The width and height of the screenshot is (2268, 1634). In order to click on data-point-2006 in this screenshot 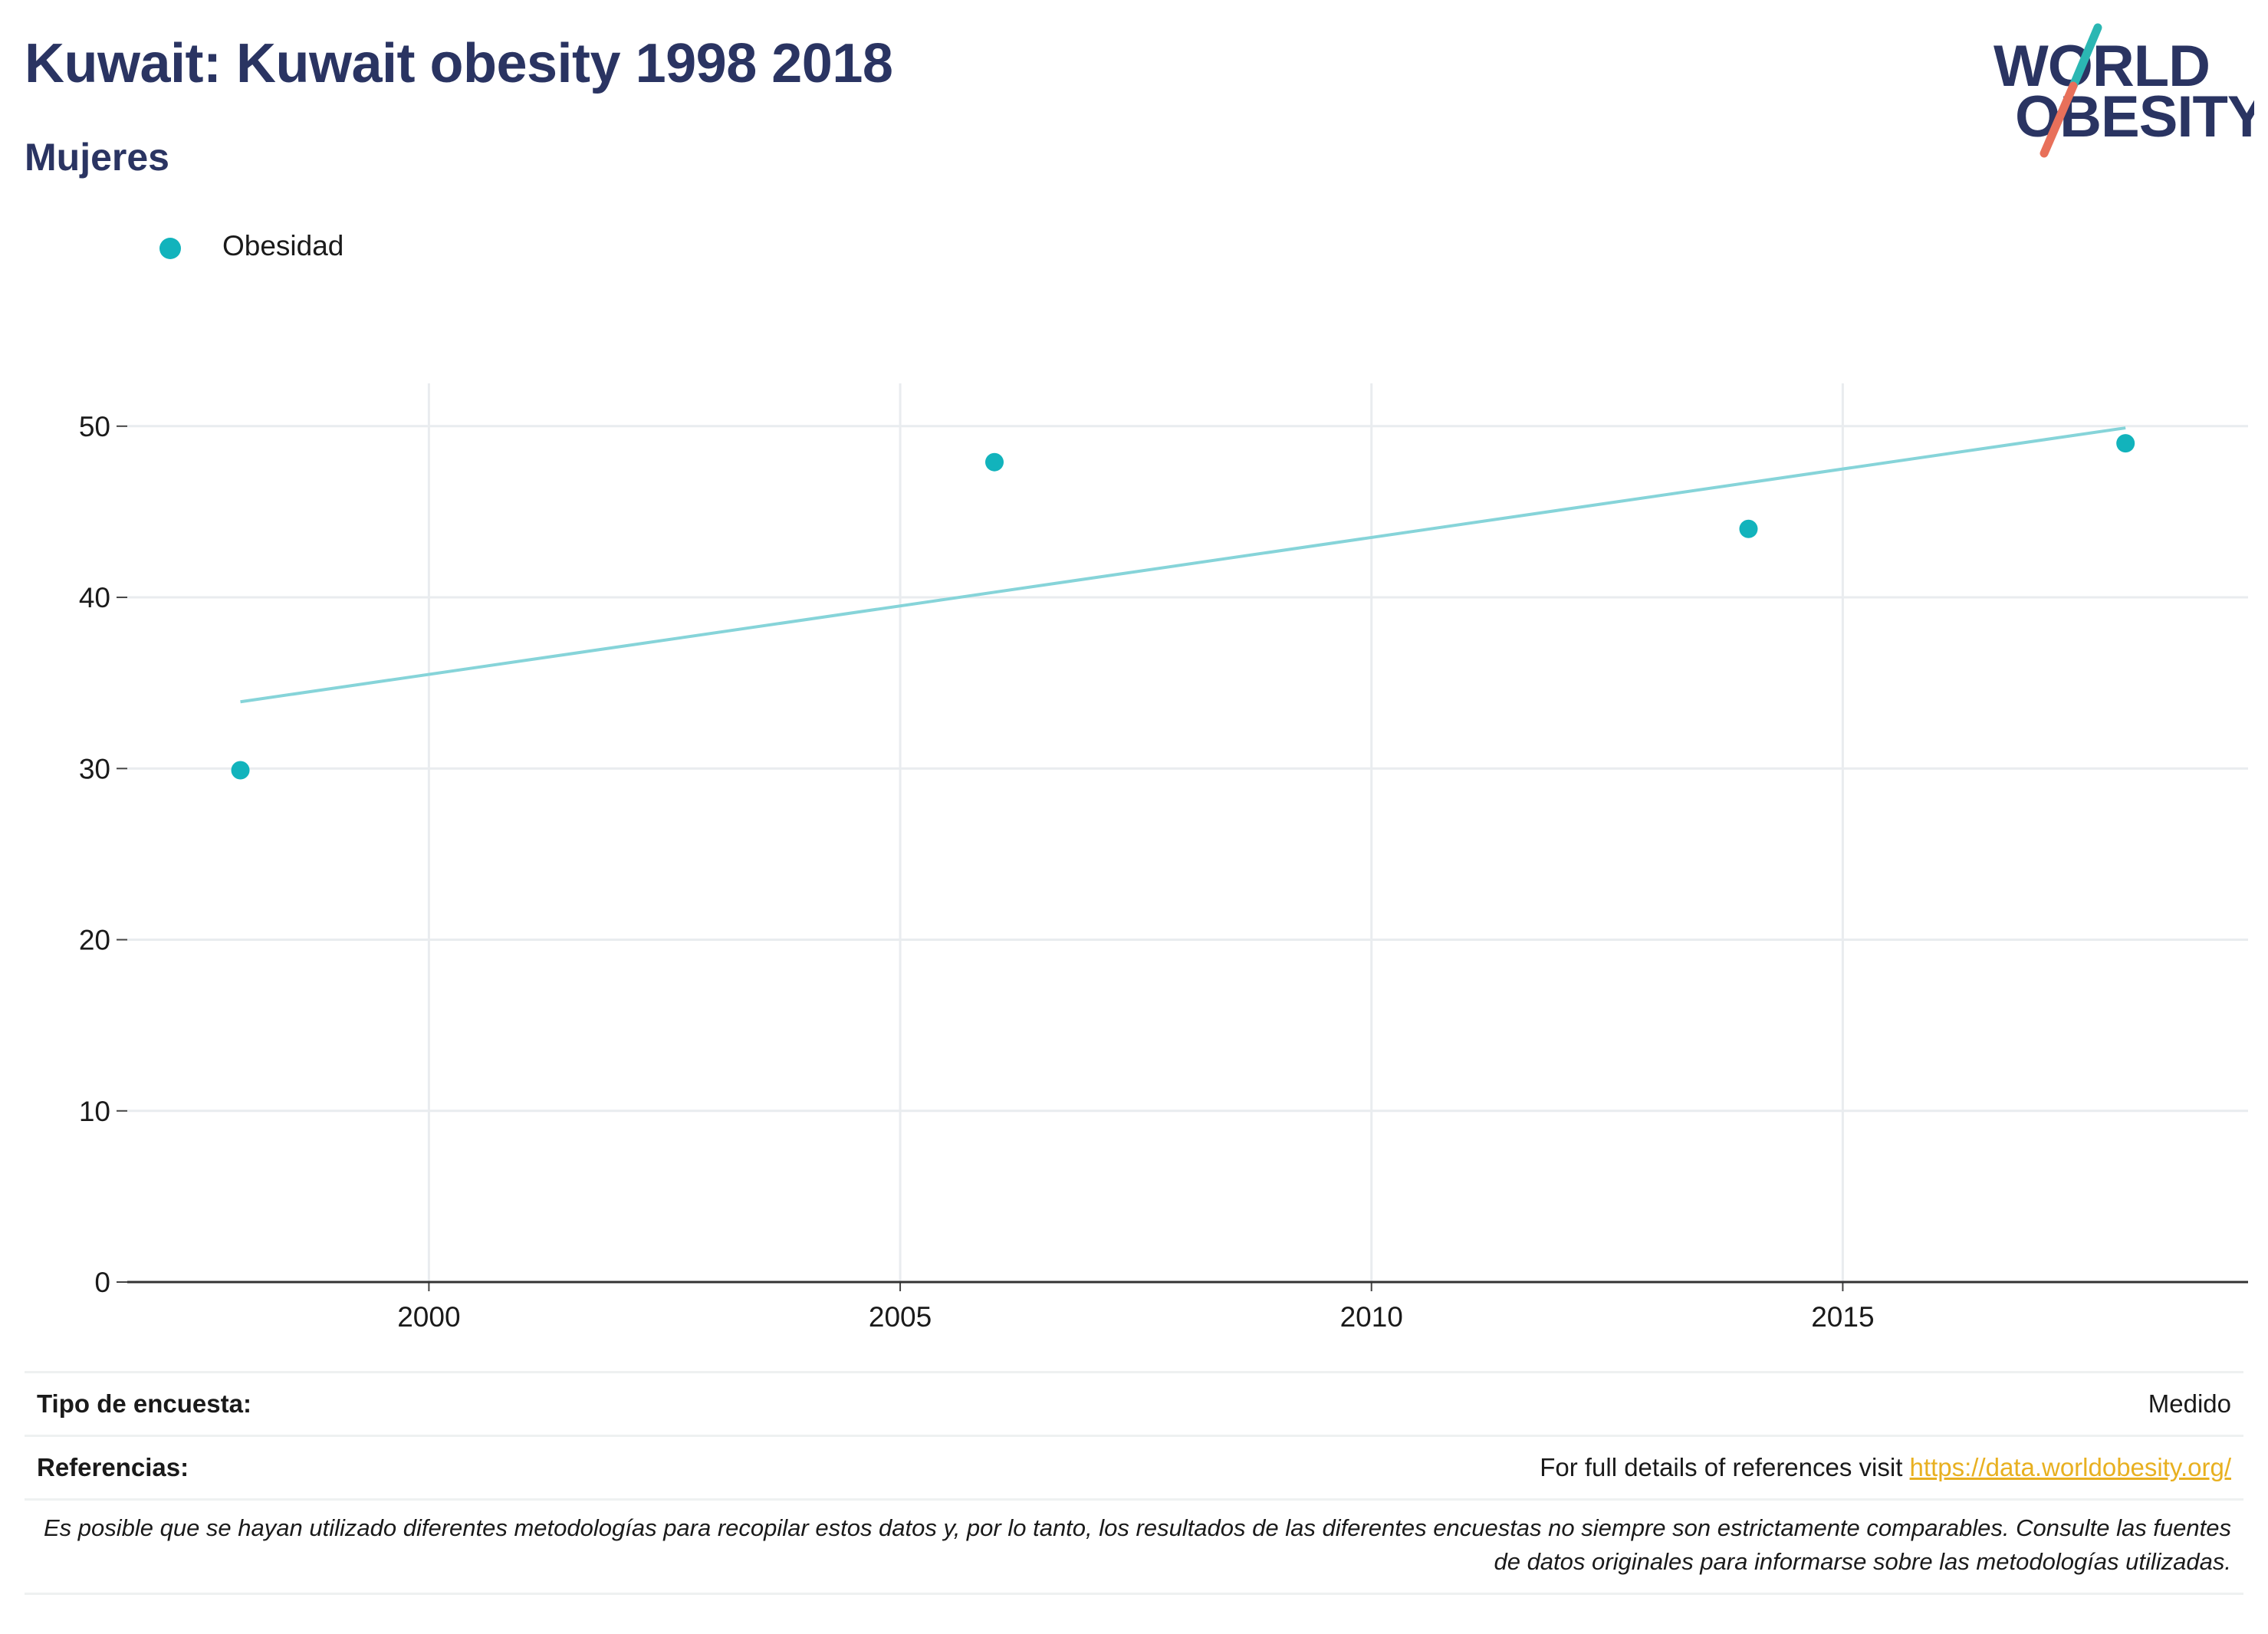, I will do `click(994, 462)`.